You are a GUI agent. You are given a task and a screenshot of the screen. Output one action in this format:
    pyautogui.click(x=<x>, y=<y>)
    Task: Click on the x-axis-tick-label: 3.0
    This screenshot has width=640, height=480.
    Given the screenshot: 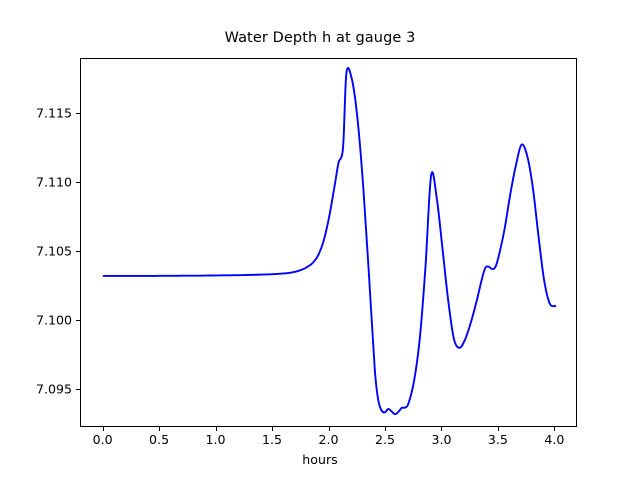 What is the action you would take?
    pyautogui.click(x=441, y=439)
    